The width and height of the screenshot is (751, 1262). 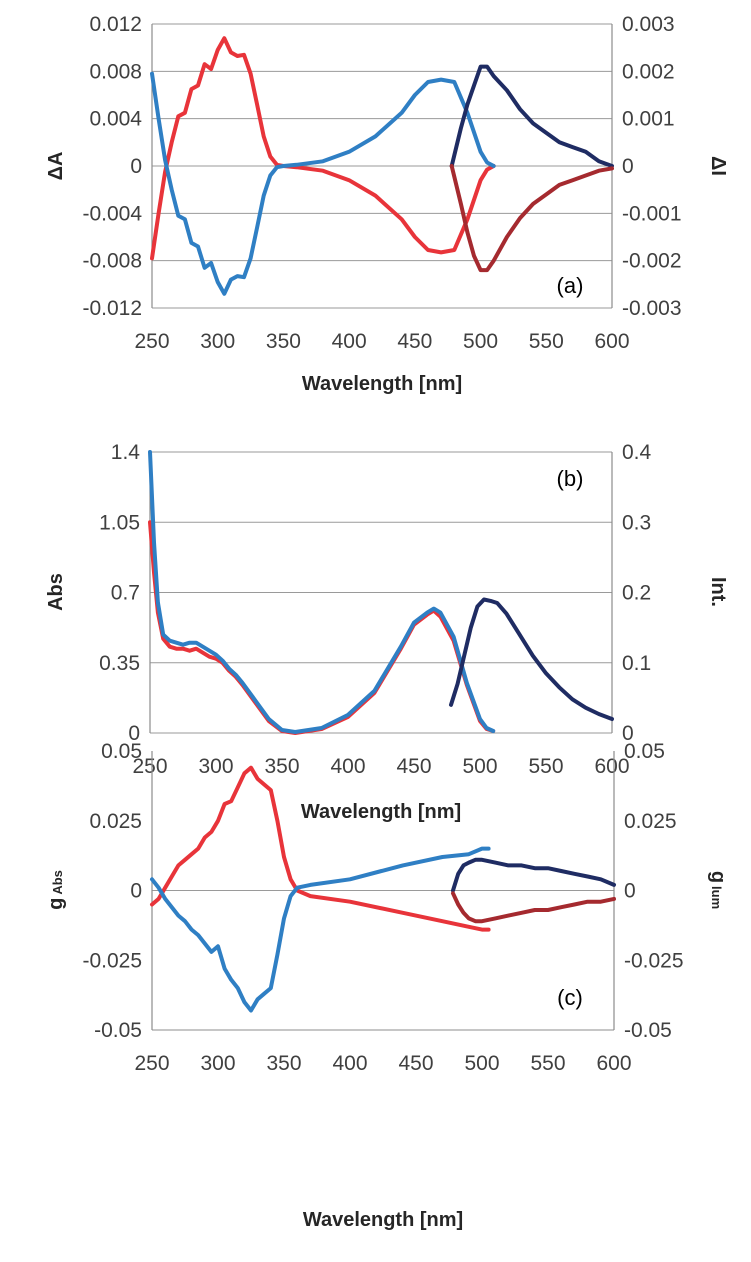 I want to click on y-tick-label: 0.025, so click(x=115, y=821).